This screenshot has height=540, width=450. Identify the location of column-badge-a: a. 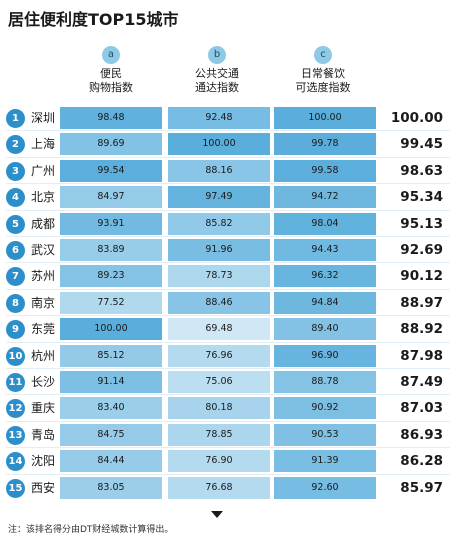
(111, 55).